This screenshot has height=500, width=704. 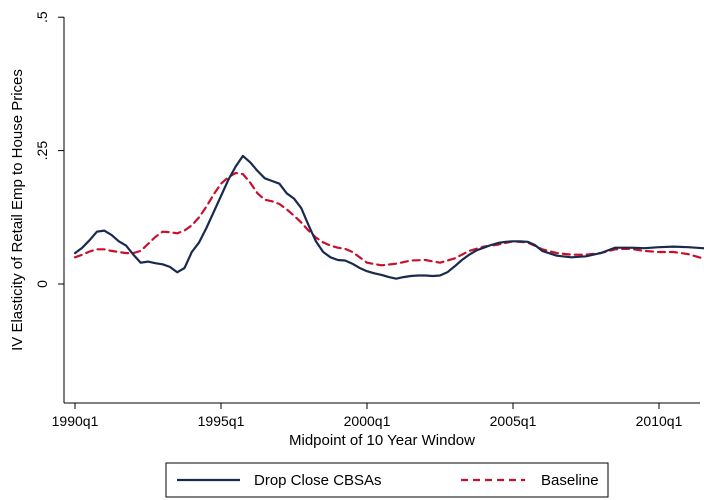 I want to click on x-tick-label: 2000q1, so click(x=367, y=421).